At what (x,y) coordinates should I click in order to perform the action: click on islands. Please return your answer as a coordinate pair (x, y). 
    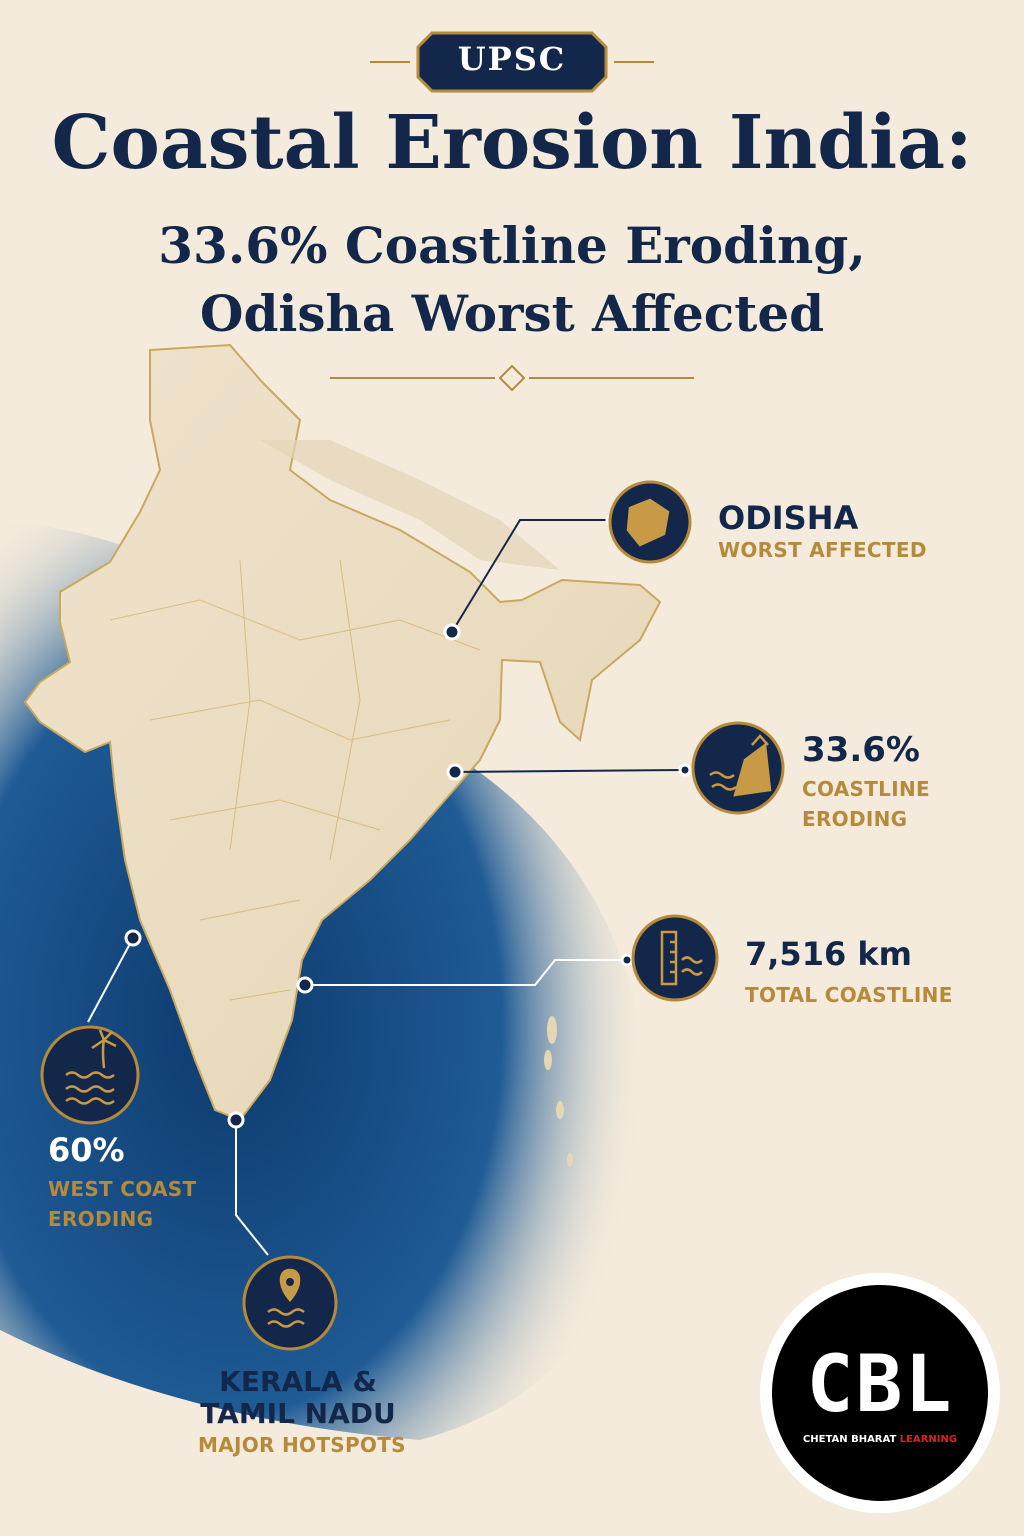
    Looking at the image, I should click on (558, 1091).